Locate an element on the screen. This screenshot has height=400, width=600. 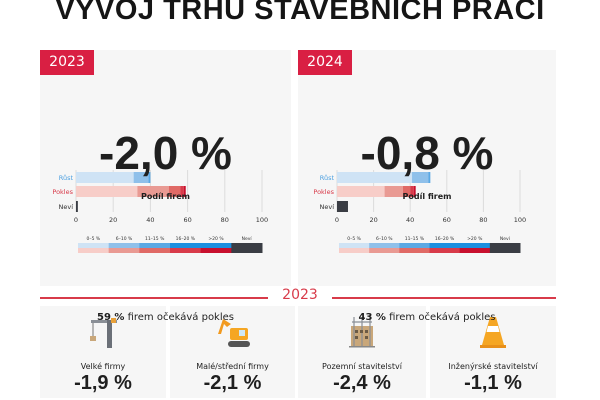
card-large-firms: Velké firmy -1,9 % is located at coordinates (103, 352).